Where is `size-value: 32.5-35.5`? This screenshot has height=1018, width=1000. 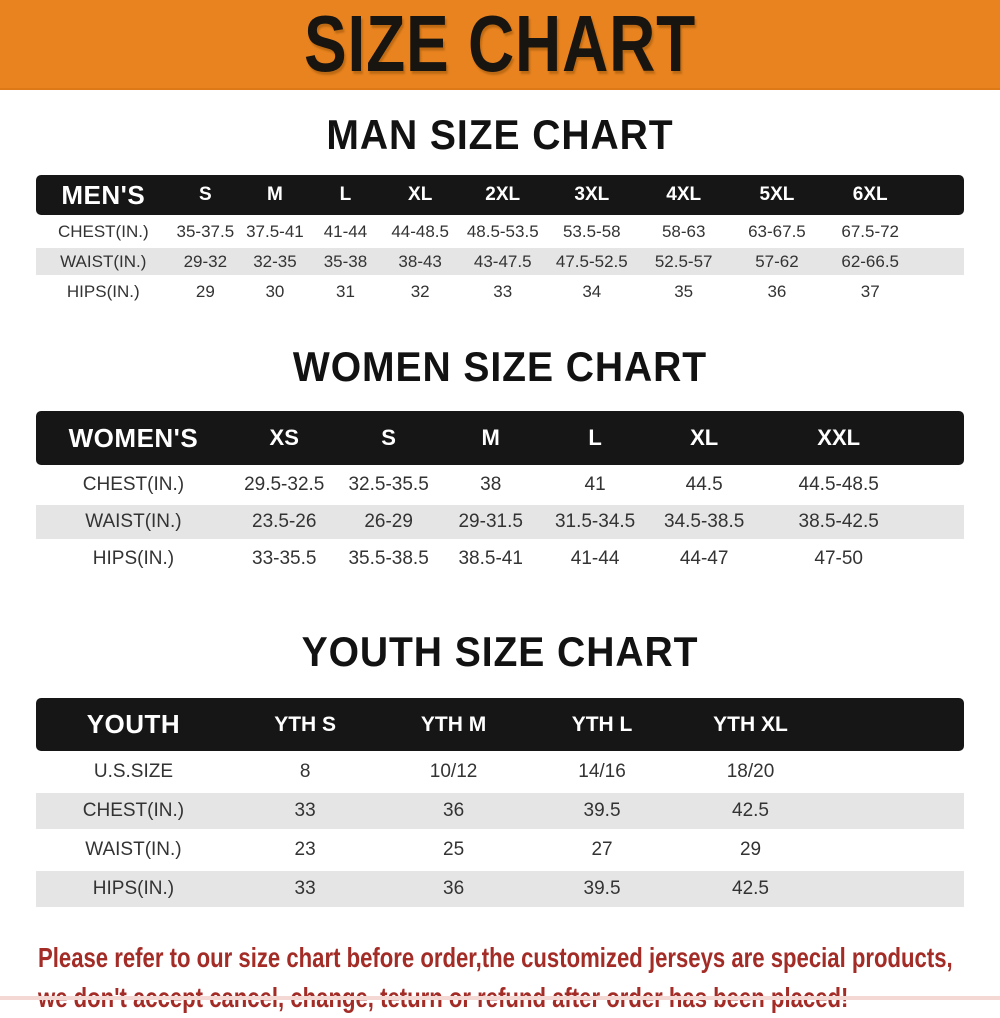 size-value: 32.5-35.5 is located at coordinates (388, 485).